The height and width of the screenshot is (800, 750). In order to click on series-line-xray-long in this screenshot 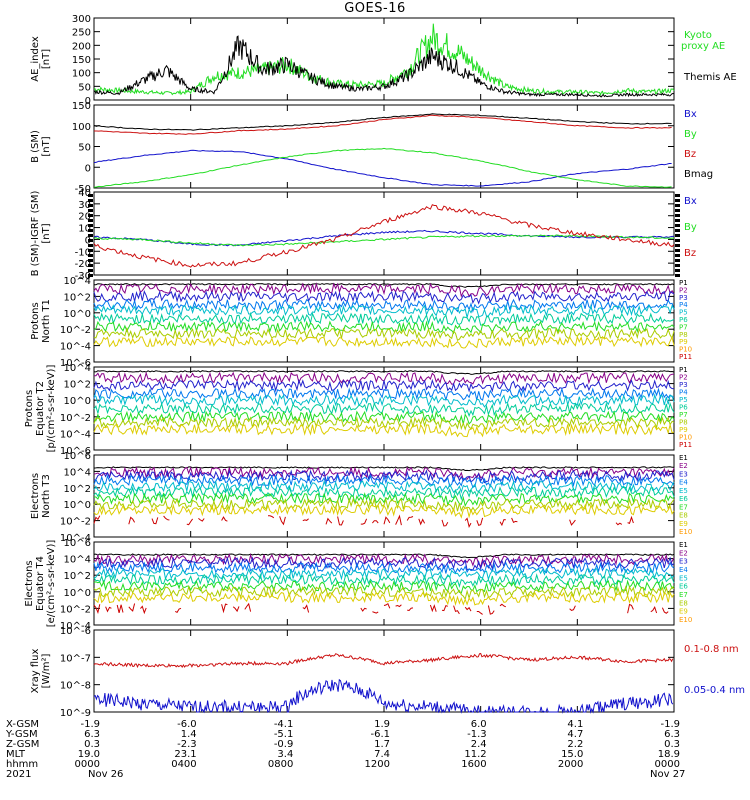, I will do `click(383, 660)`.